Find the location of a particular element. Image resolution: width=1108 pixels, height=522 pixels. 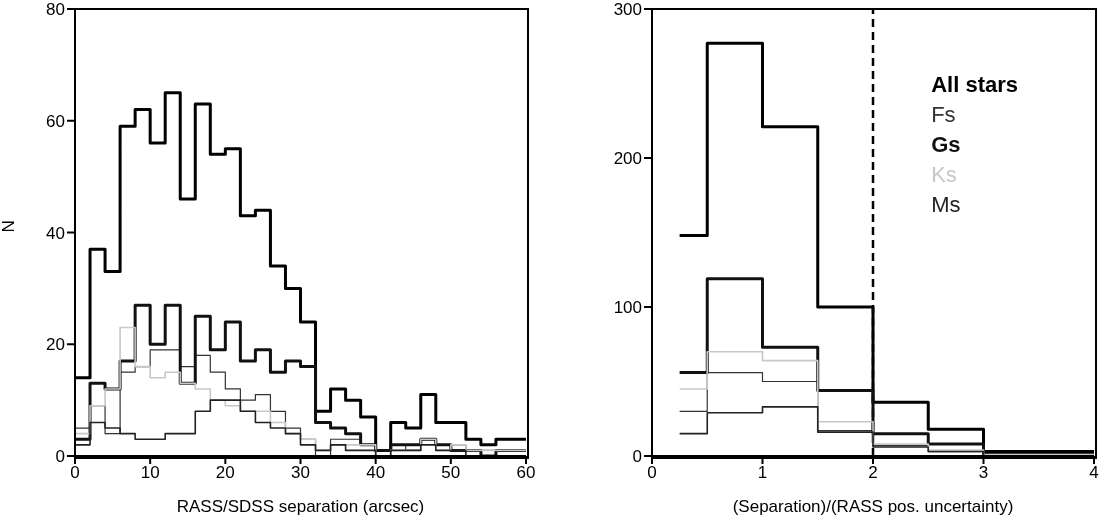

x-axis-title: RASS/SDSS separation (arcsec) is located at coordinates (300, 506).